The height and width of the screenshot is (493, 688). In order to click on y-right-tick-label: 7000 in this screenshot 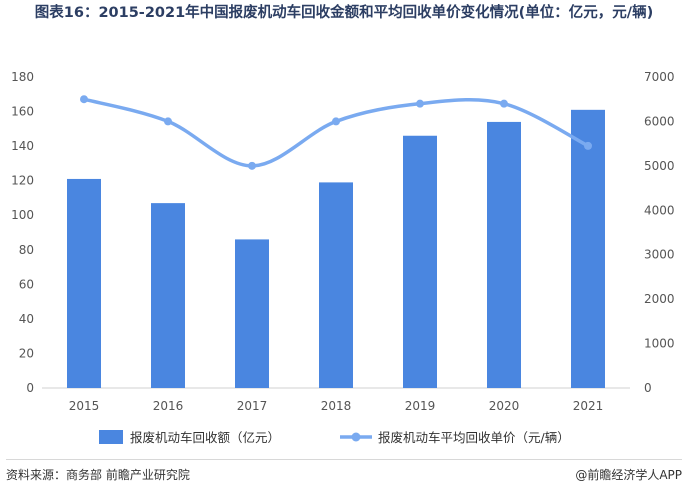, I will do `click(659, 77)`.